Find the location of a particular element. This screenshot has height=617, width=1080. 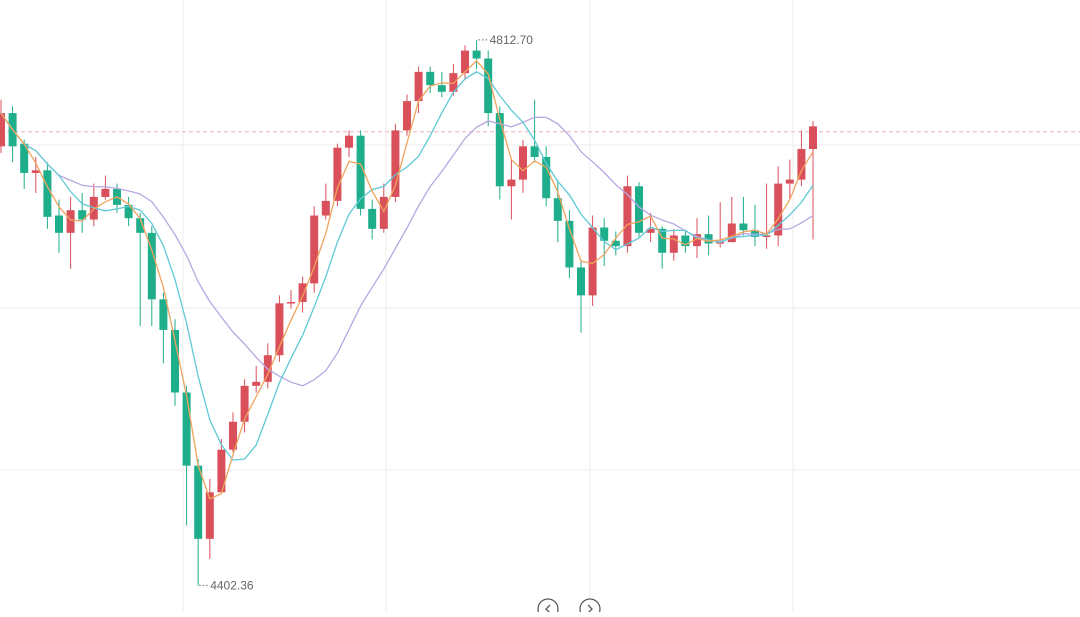

scroll-left-button is located at coordinates (548, 607).